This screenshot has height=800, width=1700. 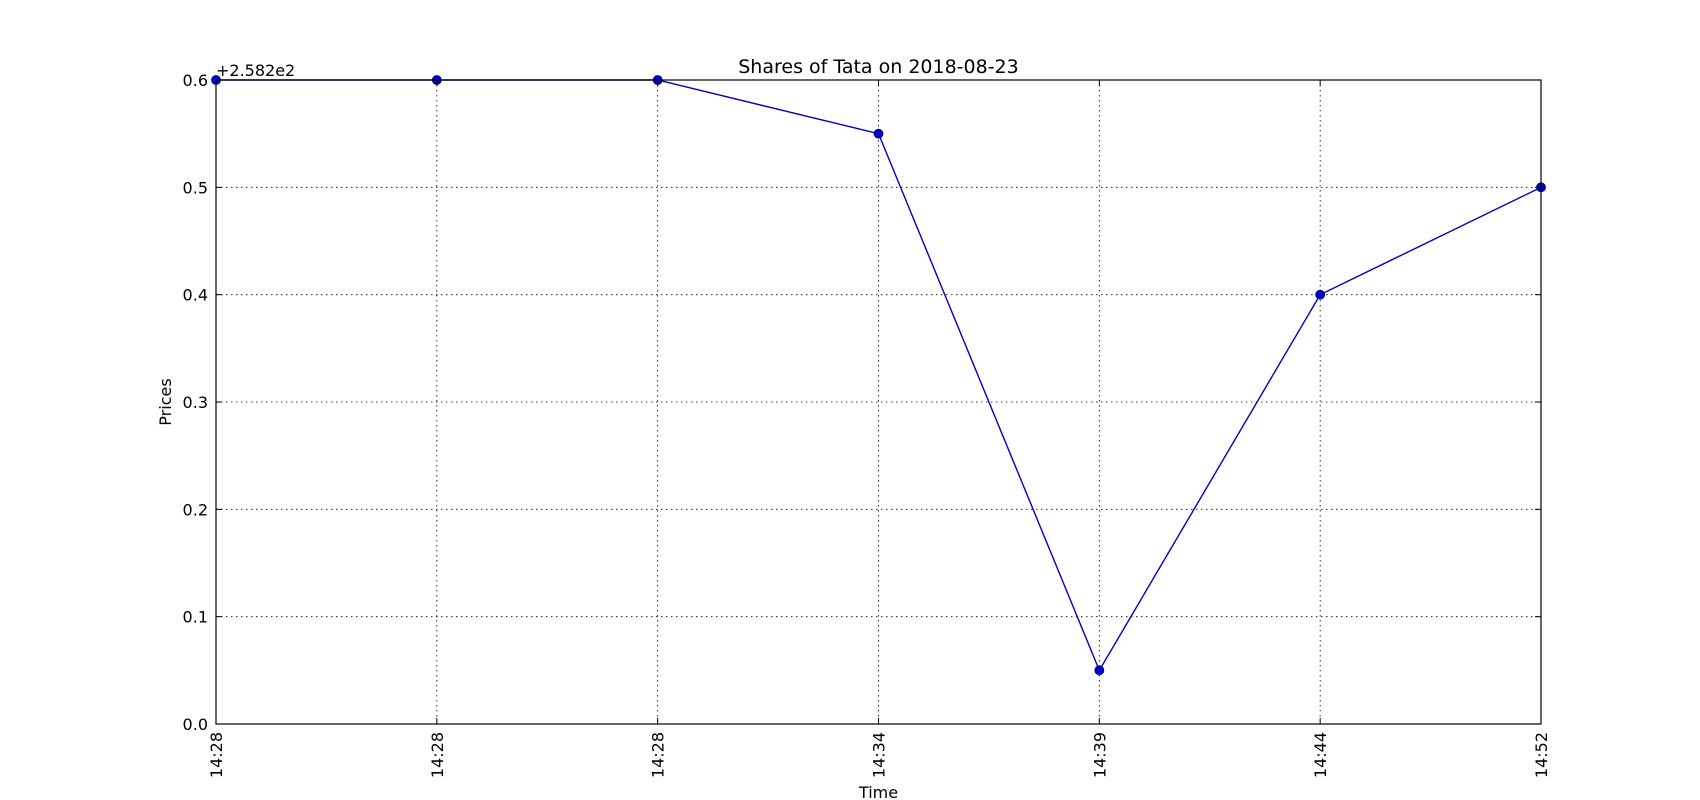 What do you see at coordinates (195, 402) in the screenshot?
I see `y-tick-label: 0.3` at bounding box center [195, 402].